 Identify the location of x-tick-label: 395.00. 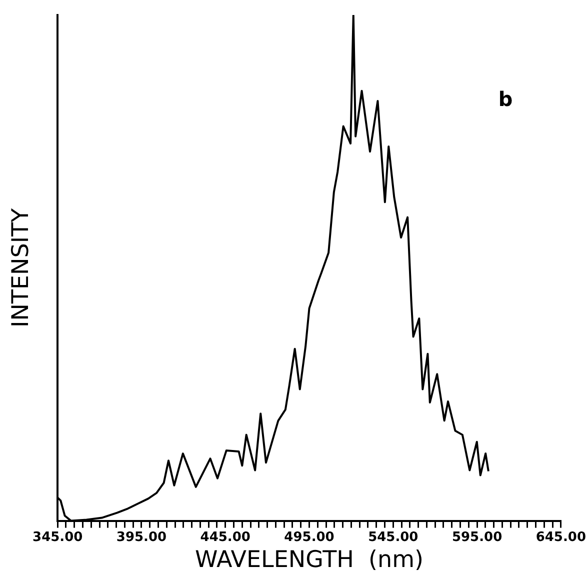
(141, 537).